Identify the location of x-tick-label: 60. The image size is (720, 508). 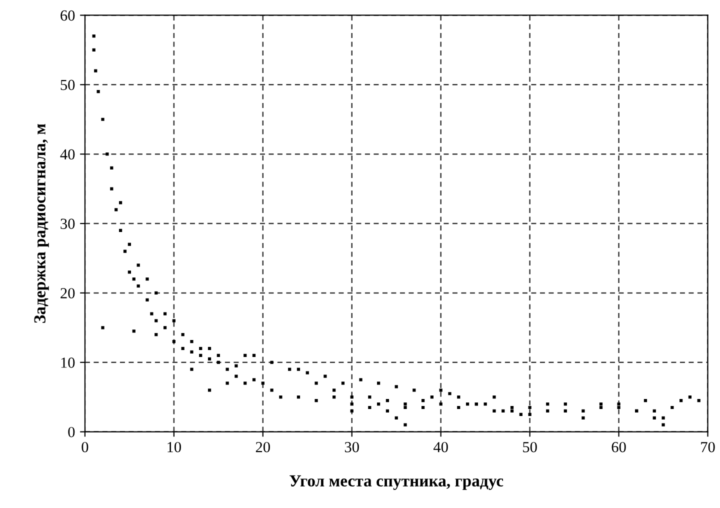
(619, 447).